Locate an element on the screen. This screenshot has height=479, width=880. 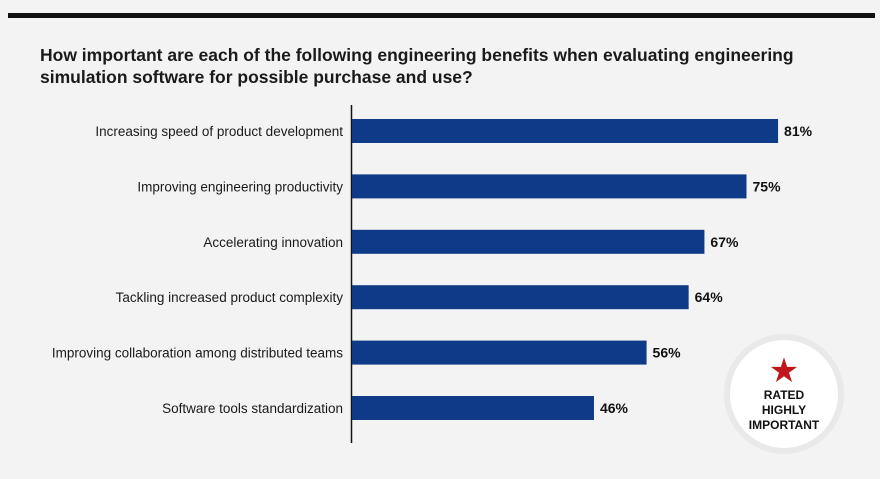
value-label: 75% is located at coordinates (767, 186).